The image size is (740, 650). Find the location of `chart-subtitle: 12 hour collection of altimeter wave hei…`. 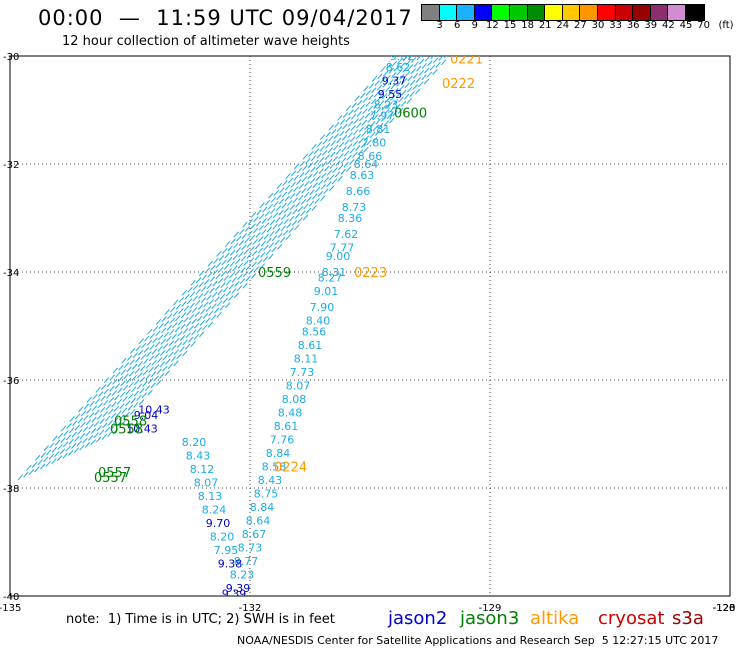

chart-subtitle: 12 hour collection of altimeter wave hei… is located at coordinates (206, 41).